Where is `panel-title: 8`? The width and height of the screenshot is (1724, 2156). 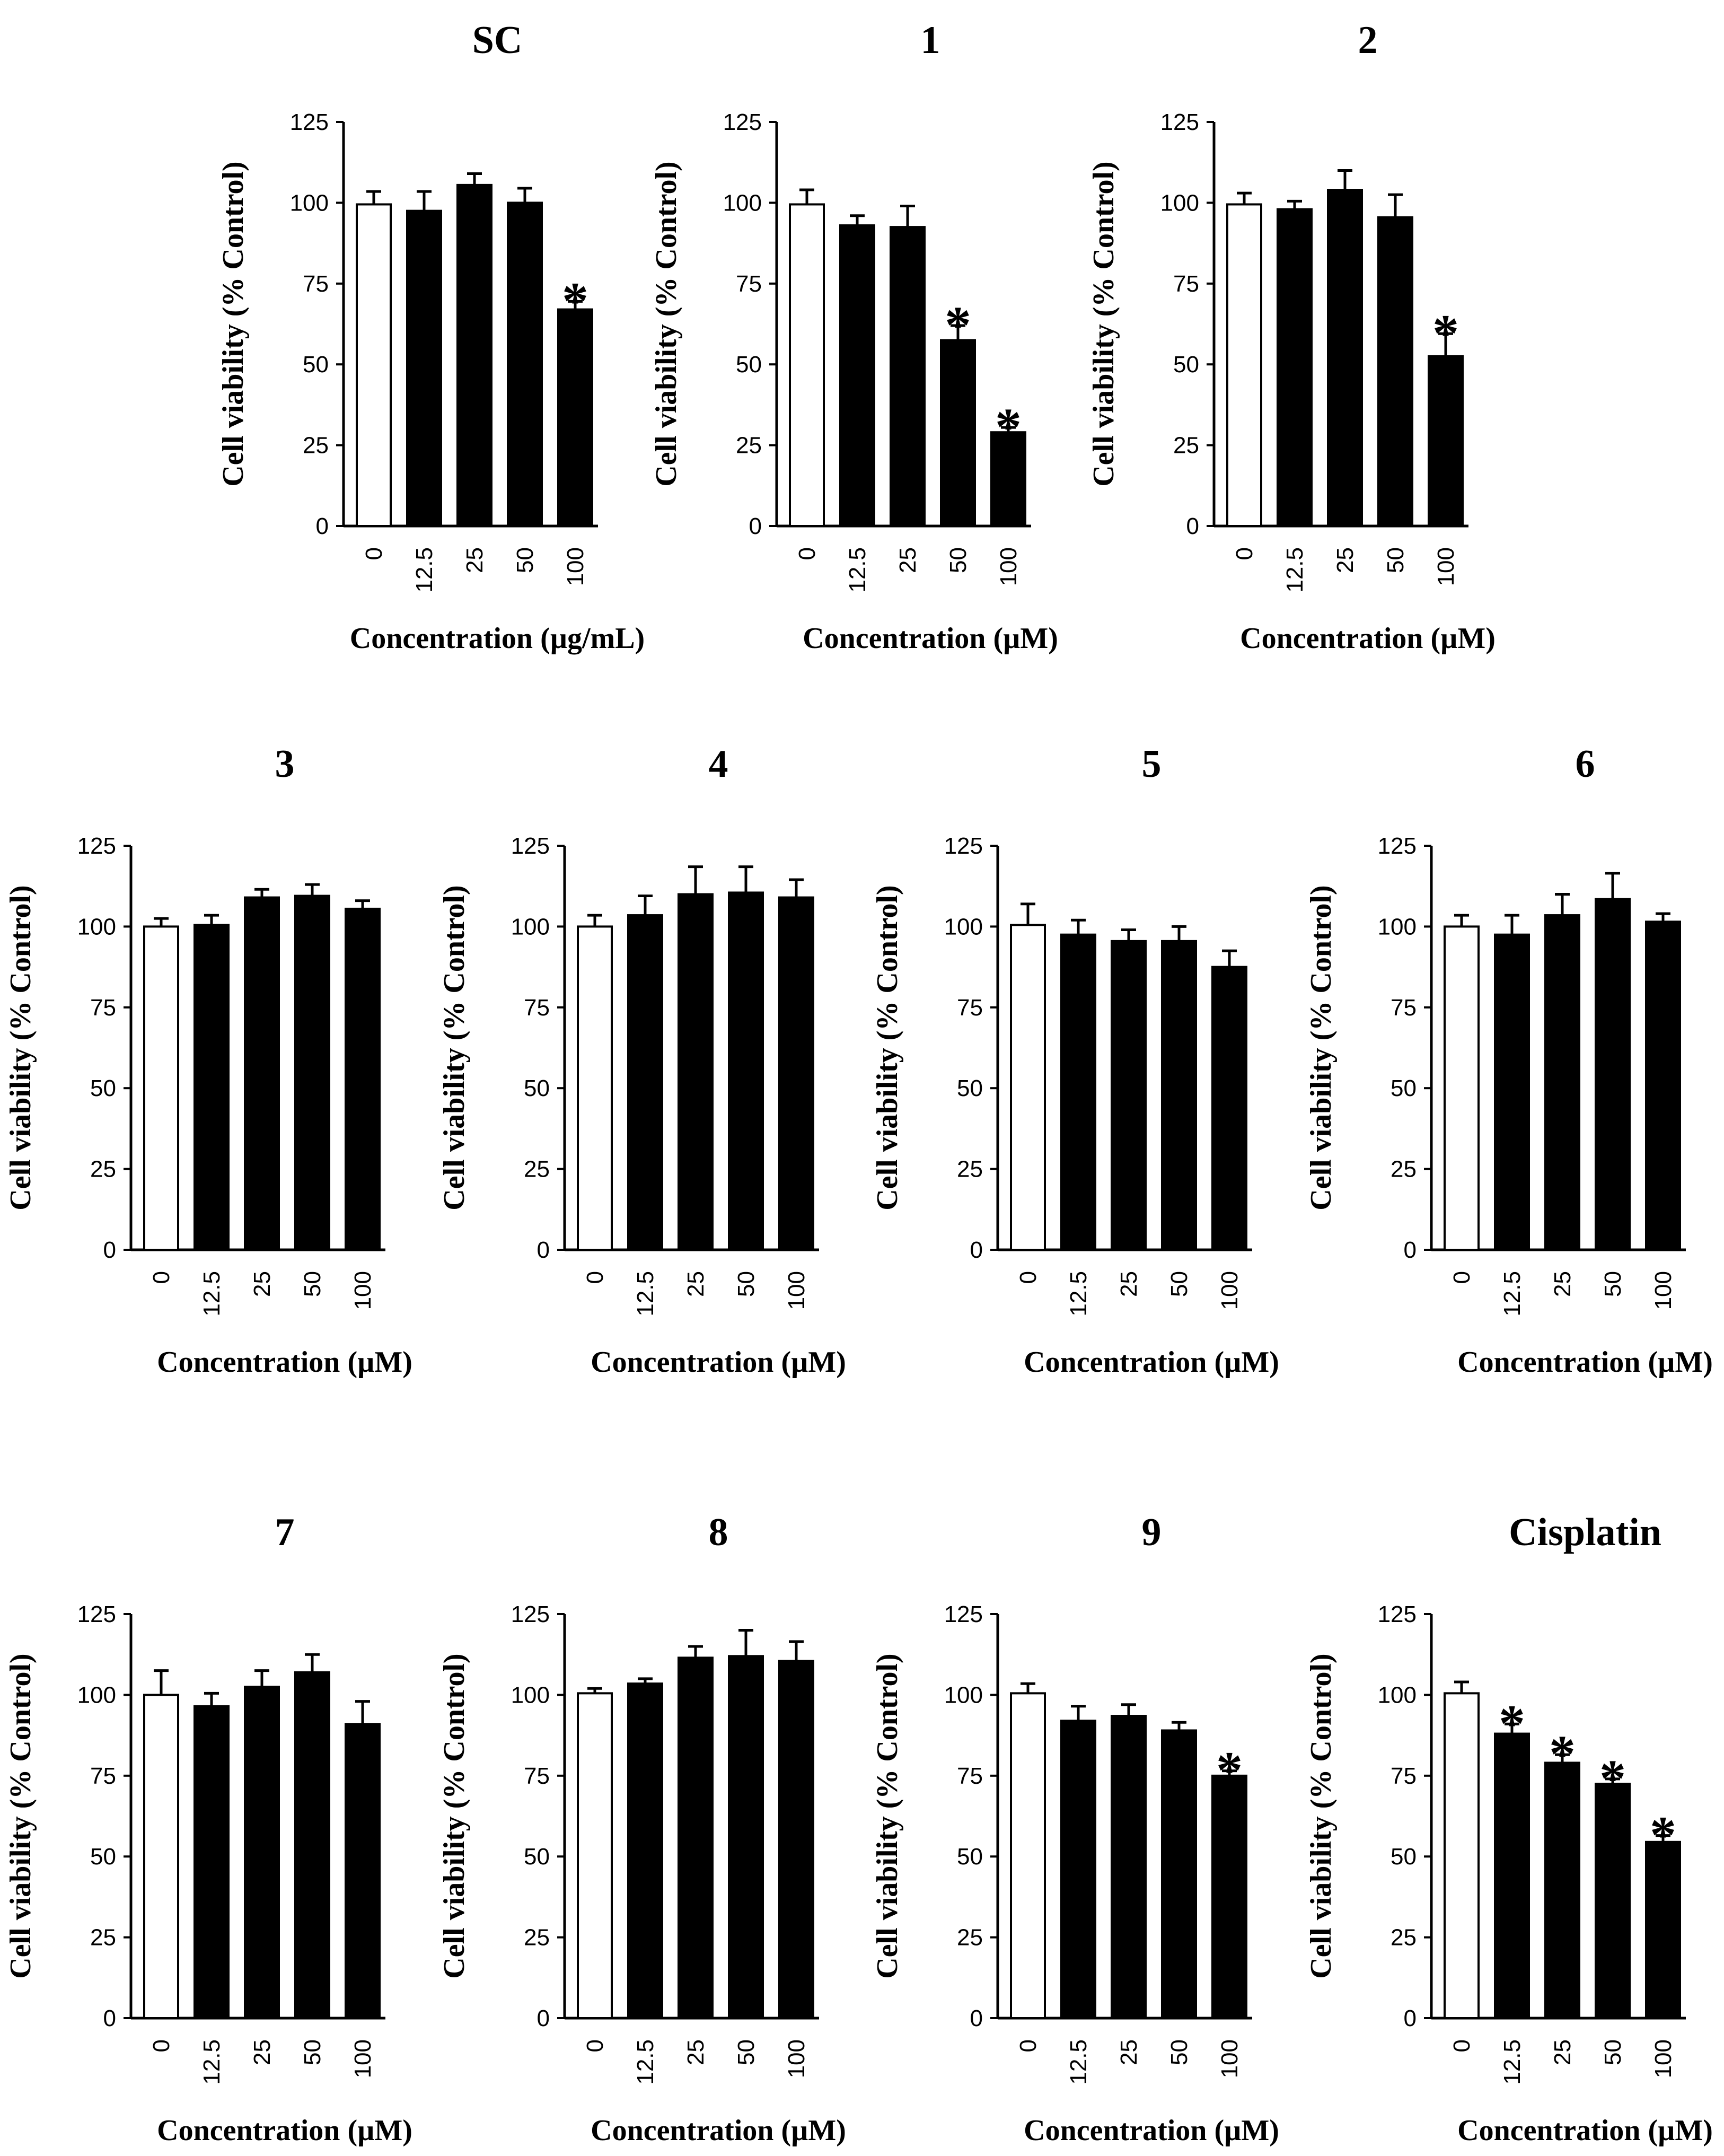 panel-title: 8 is located at coordinates (719, 1532).